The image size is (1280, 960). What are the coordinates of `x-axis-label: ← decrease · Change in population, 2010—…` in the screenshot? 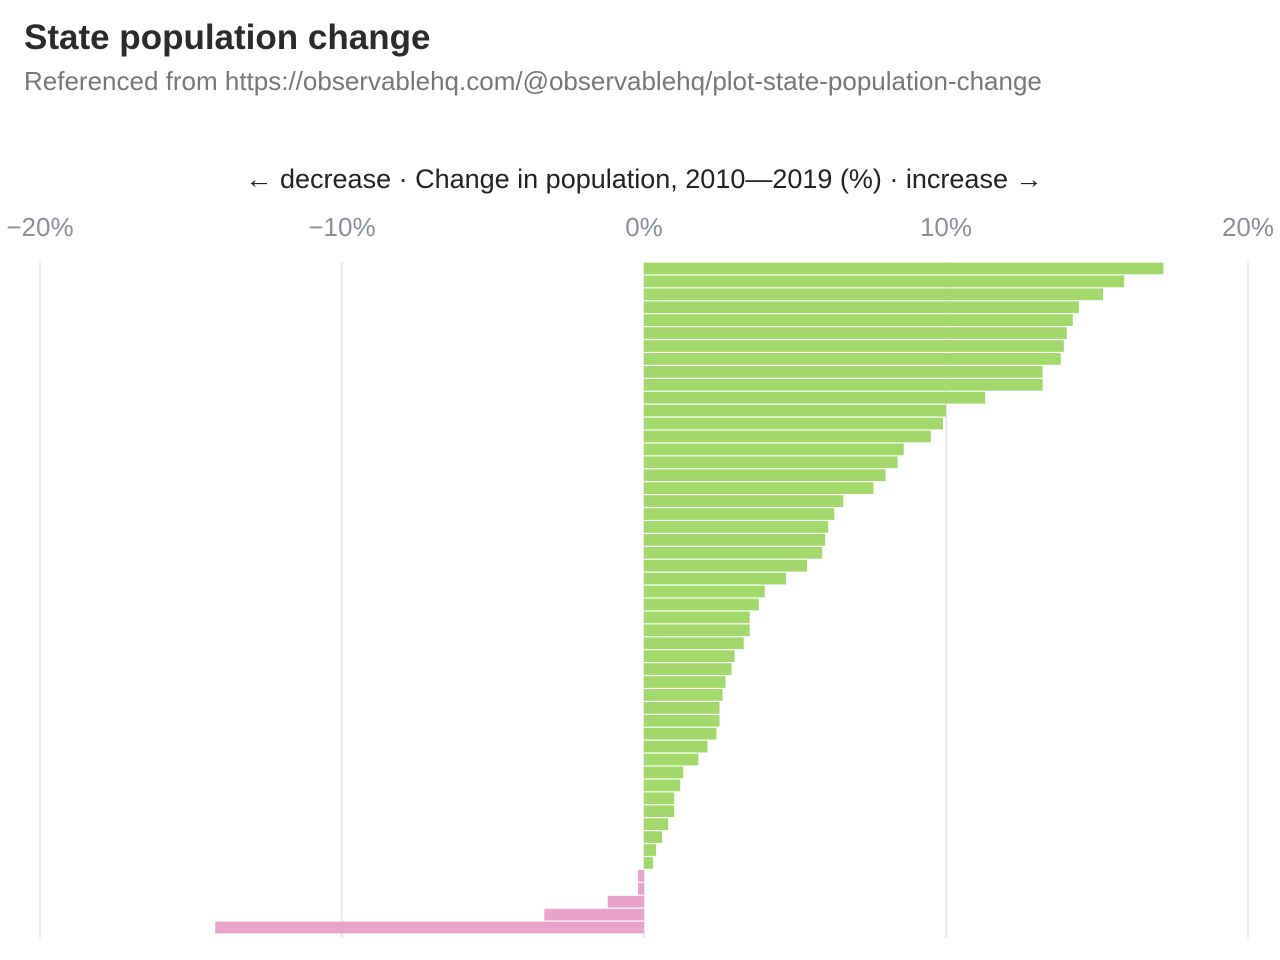 It's located at (644, 179).